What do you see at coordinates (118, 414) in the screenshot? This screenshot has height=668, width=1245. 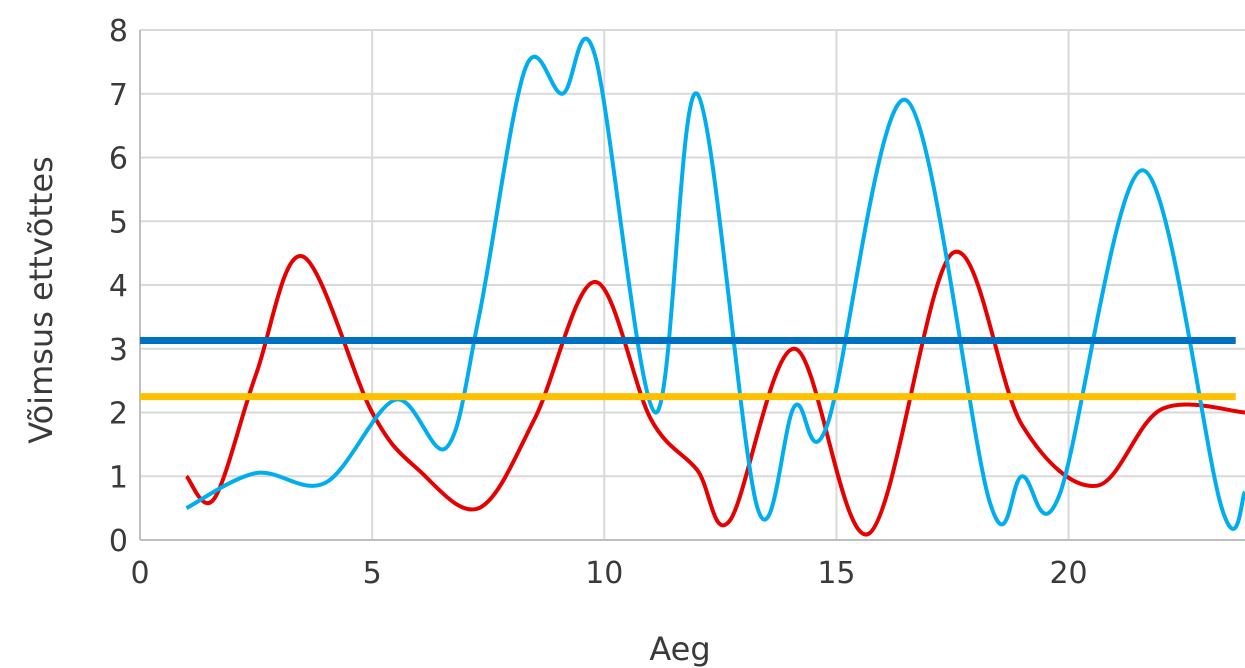 I see `y-tick-label: 2` at bounding box center [118, 414].